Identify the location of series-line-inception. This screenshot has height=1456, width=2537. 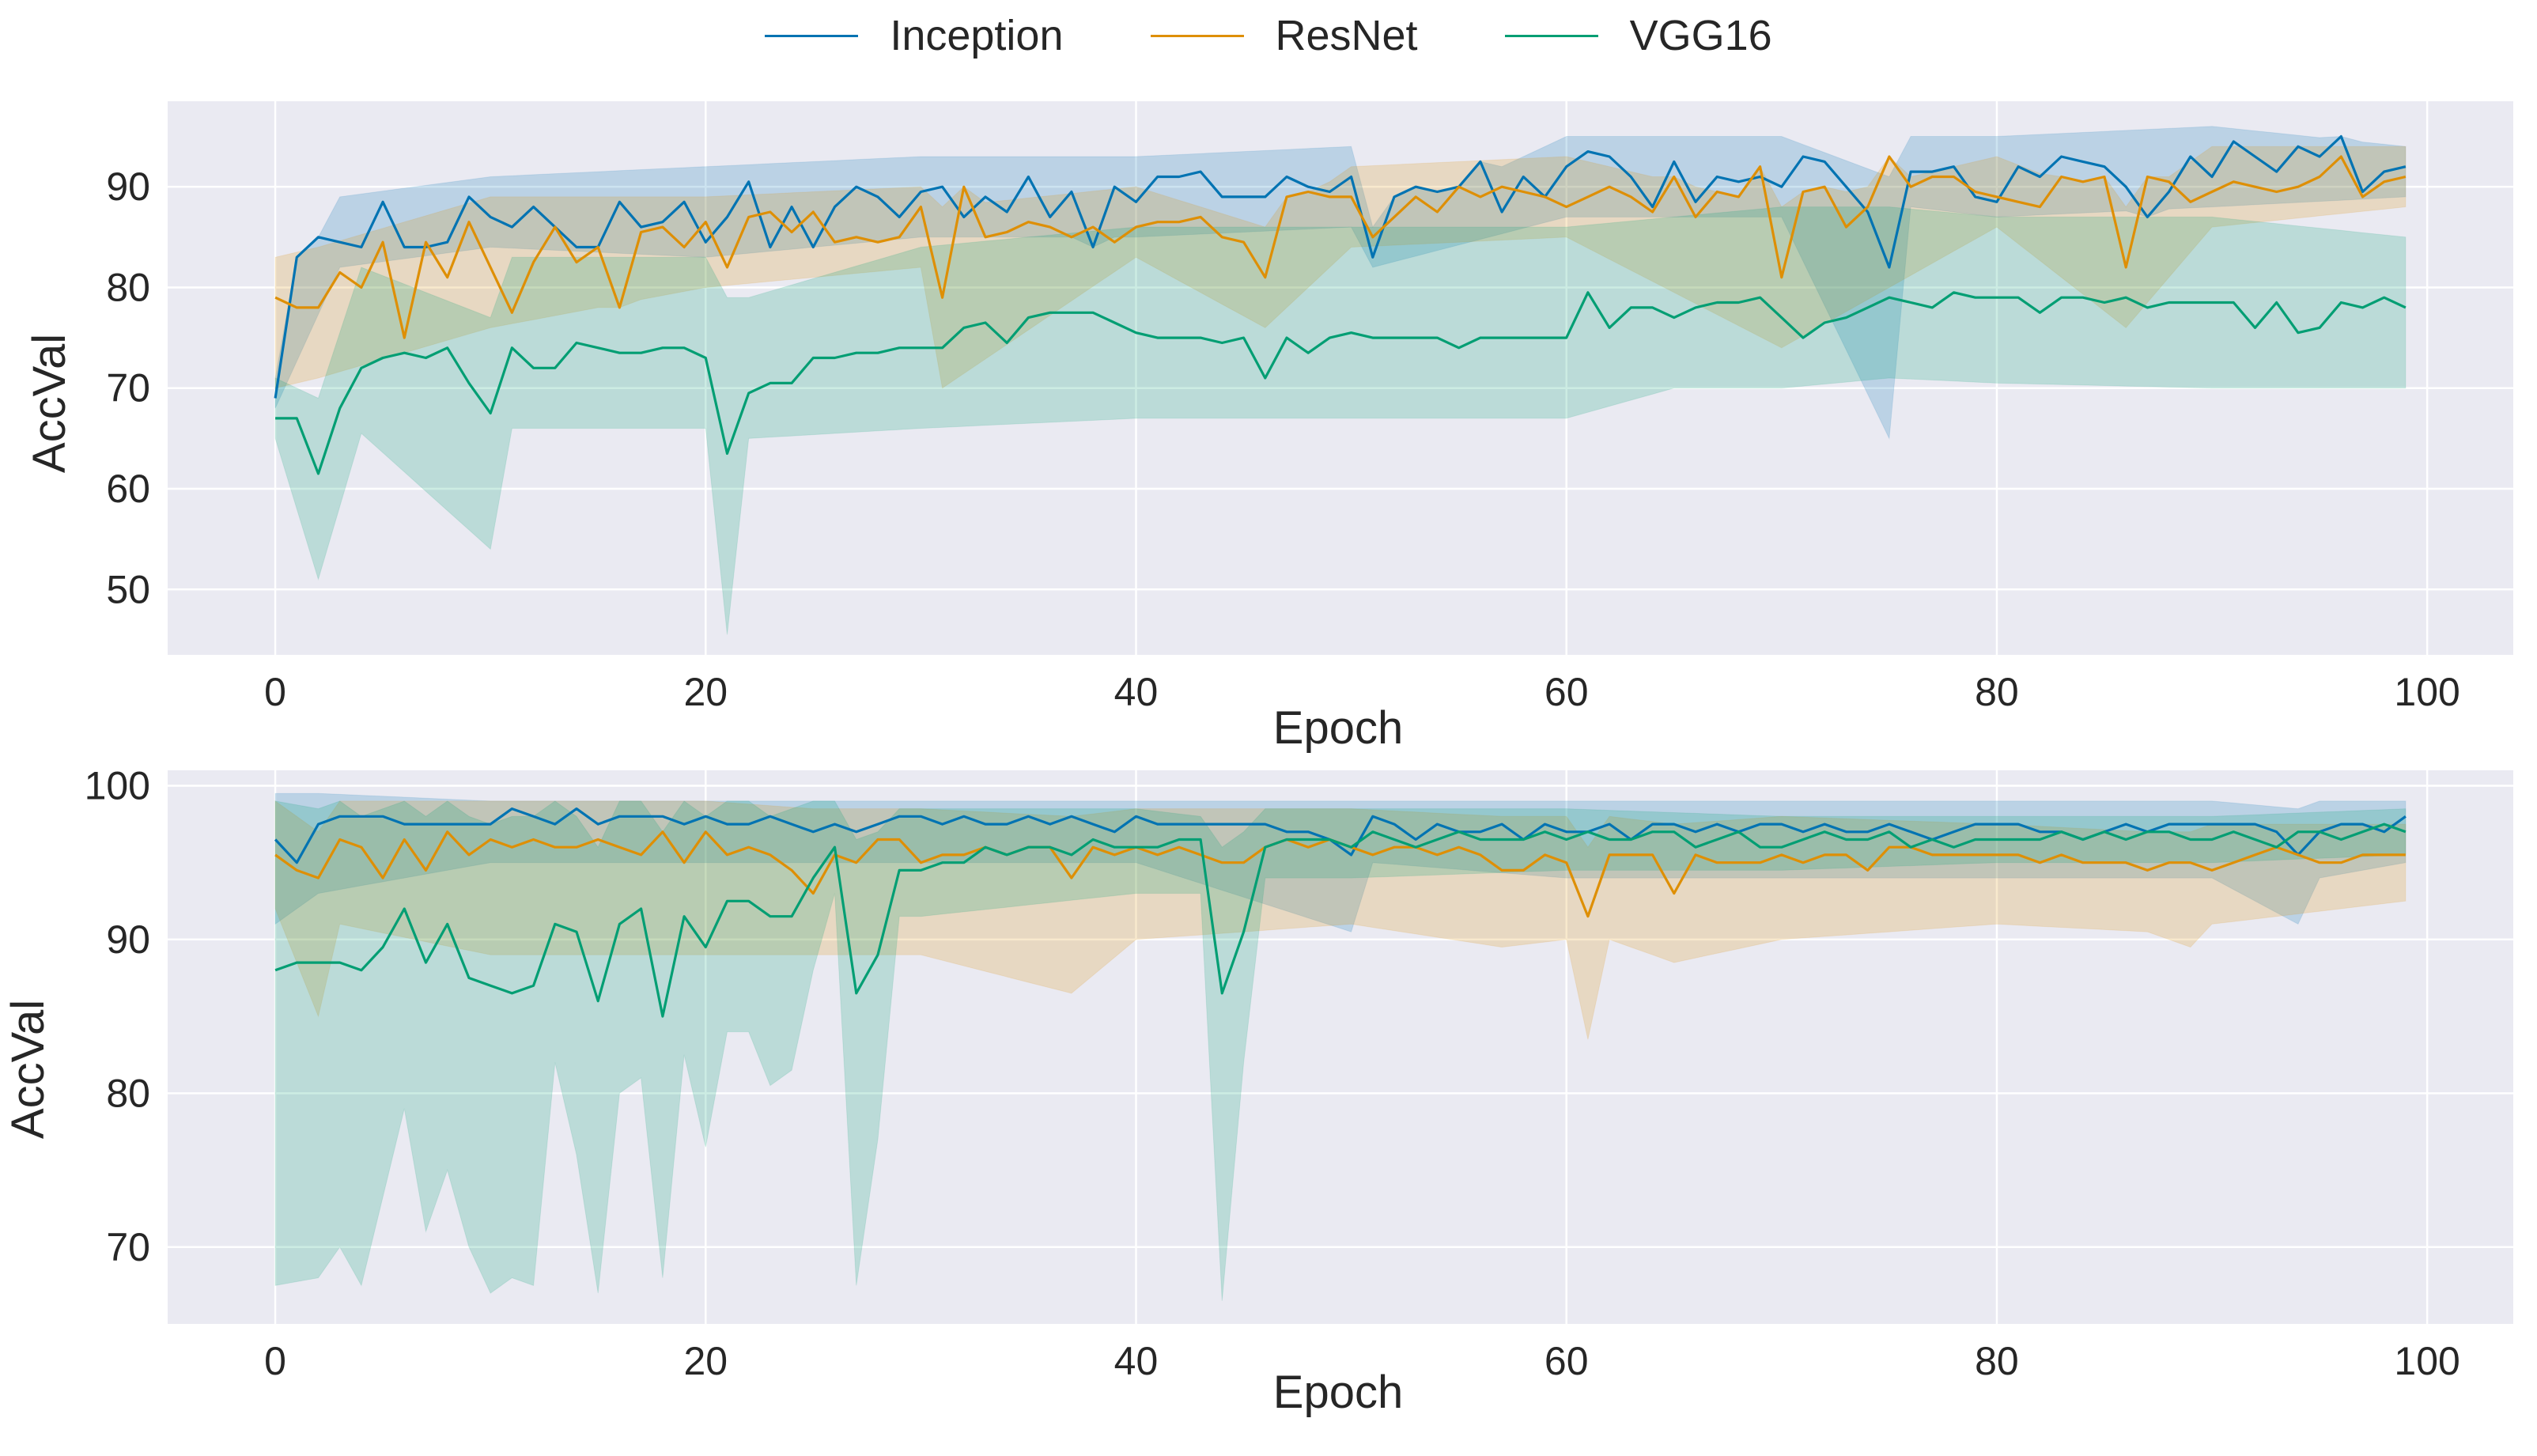
(1341, 835).